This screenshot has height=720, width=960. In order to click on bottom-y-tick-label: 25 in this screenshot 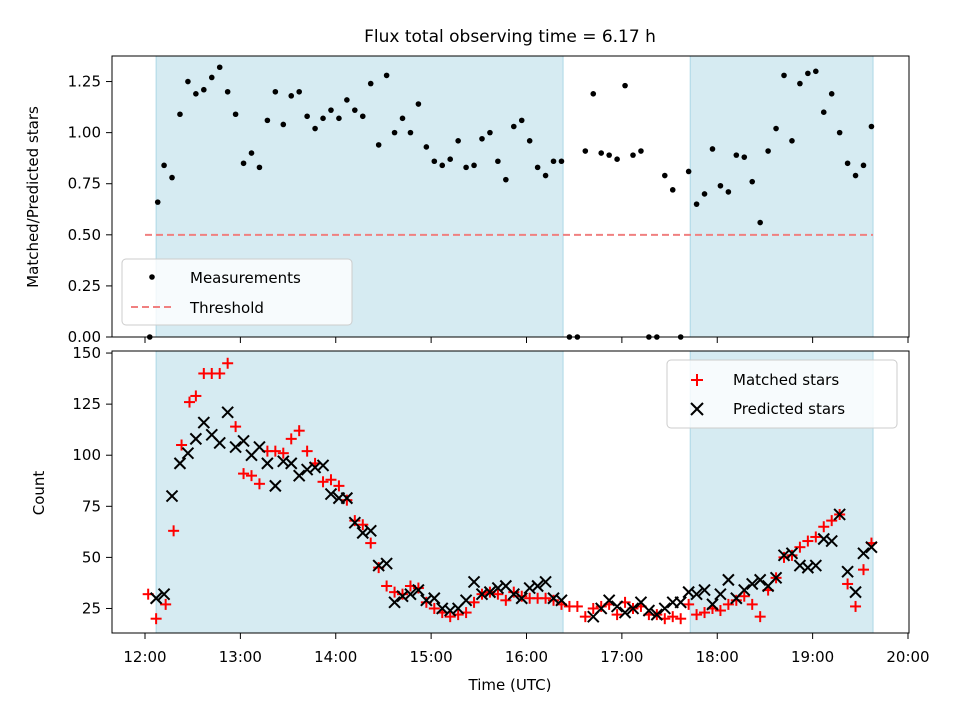, I will do `click(91, 608)`.